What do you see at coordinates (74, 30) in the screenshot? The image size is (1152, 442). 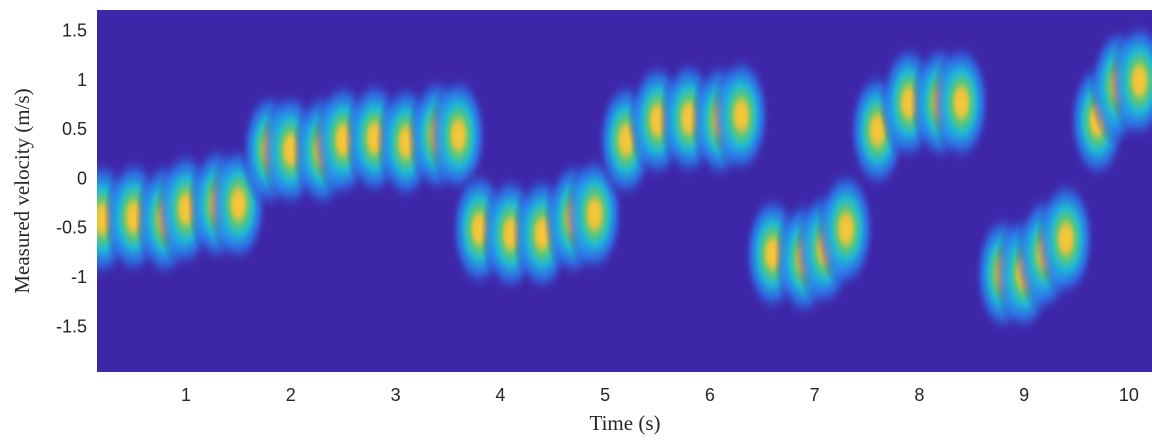 I see `y-tick-label: 1.5` at bounding box center [74, 30].